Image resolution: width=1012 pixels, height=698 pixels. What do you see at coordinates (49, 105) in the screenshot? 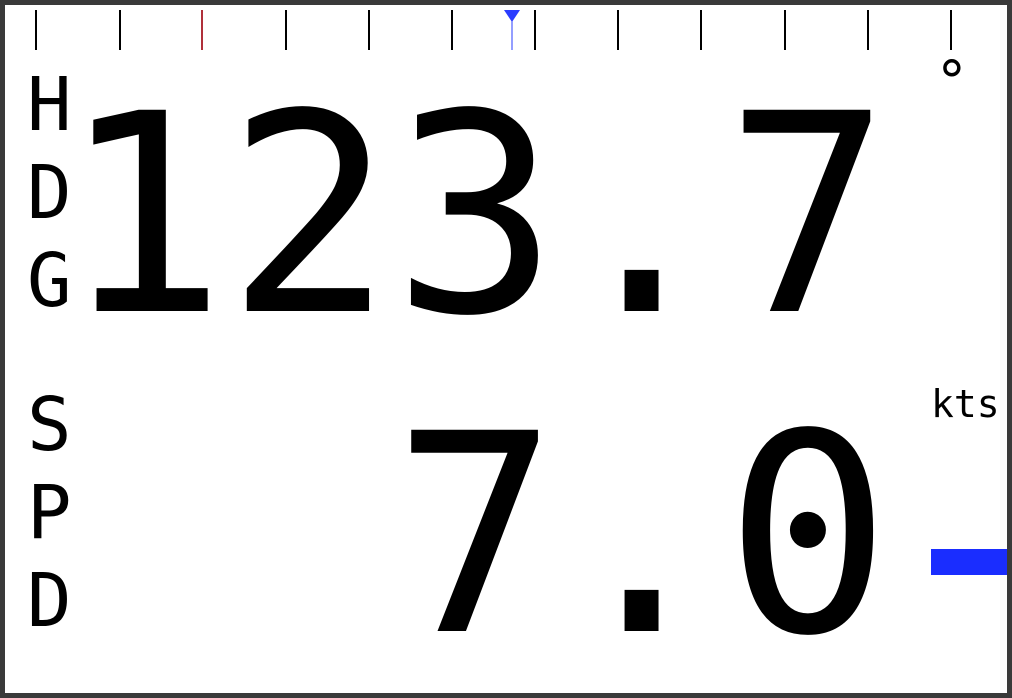
I see `heading-label-char: H` at bounding box center [49, 105].